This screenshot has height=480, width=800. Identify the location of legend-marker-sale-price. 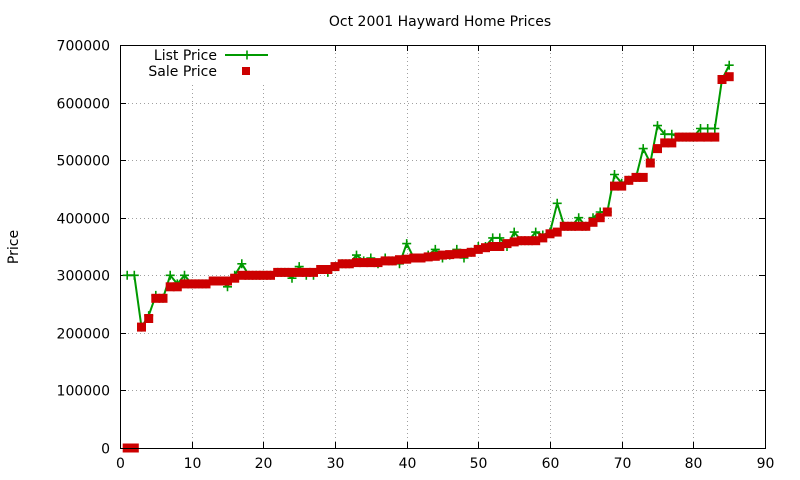
(246, 71).